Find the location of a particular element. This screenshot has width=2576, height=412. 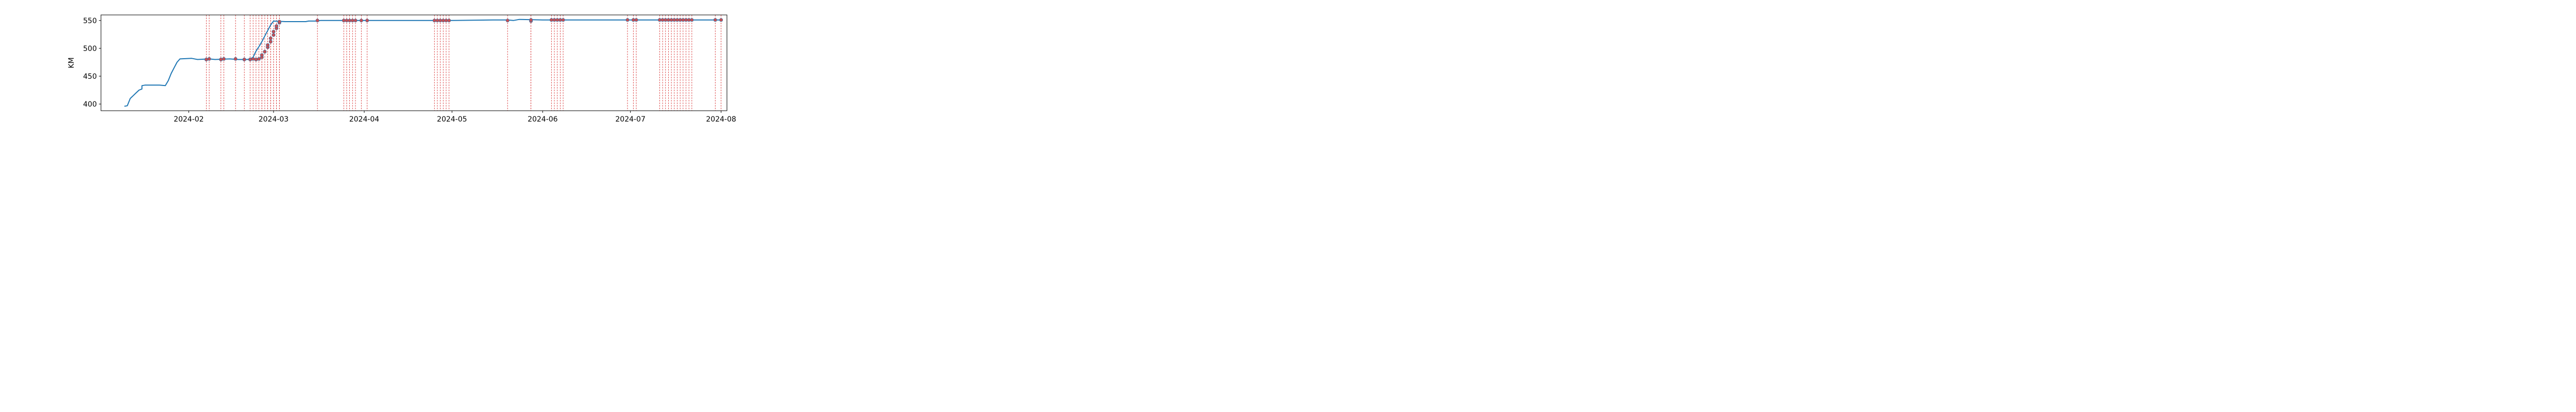

y-tick-label: 550 is located at coordinates (90, 21).